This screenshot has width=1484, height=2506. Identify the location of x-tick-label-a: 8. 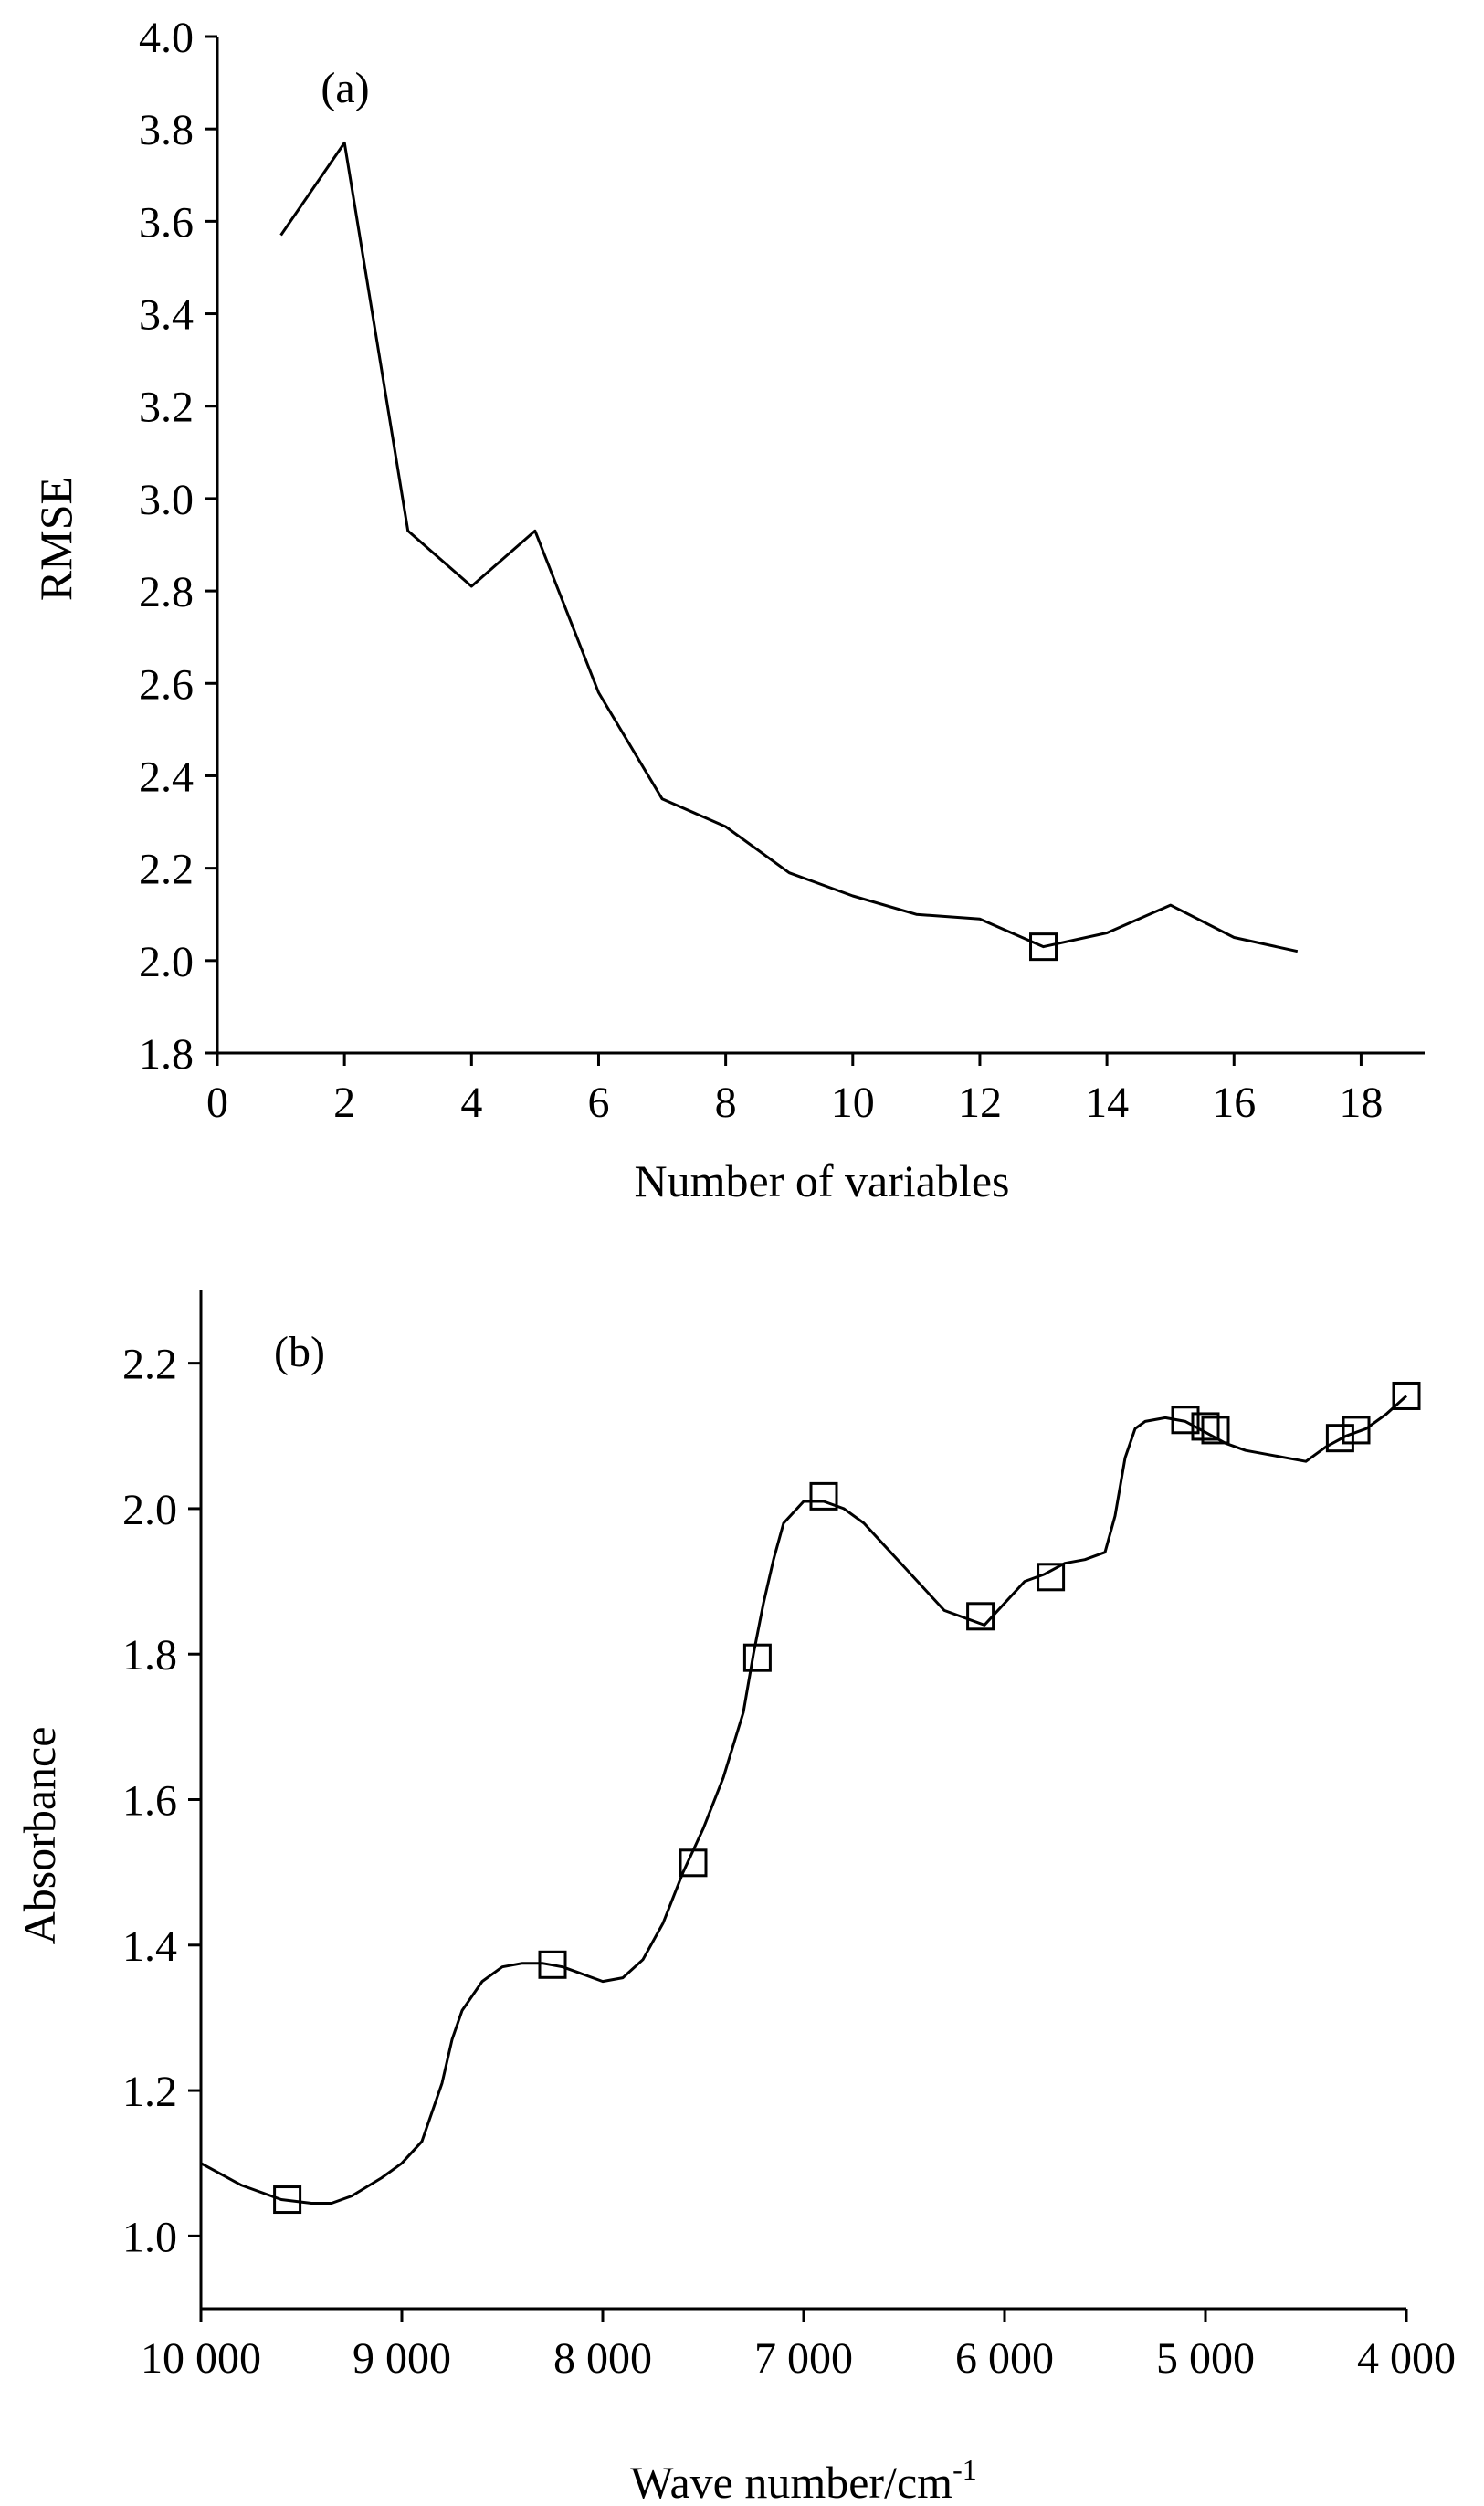
(726, 1103).